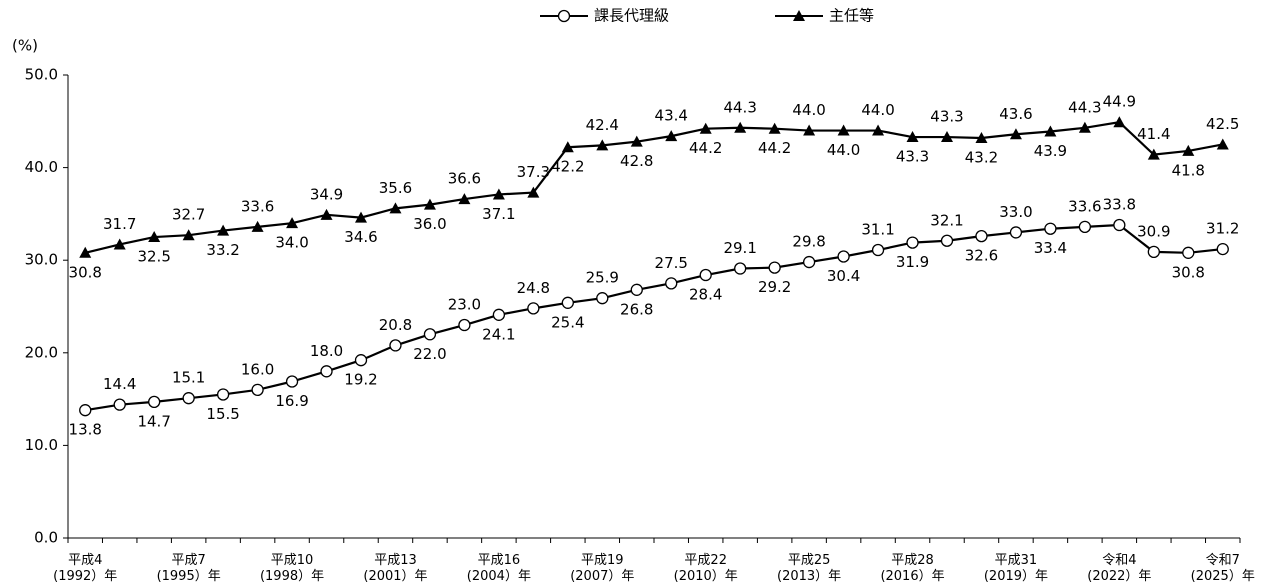 This screenshot has width=1270, height=588. What do you see at coordinates (85, 430) in the screenshot?
I see `data-label: 13.8` at bounding box center [85, 430].